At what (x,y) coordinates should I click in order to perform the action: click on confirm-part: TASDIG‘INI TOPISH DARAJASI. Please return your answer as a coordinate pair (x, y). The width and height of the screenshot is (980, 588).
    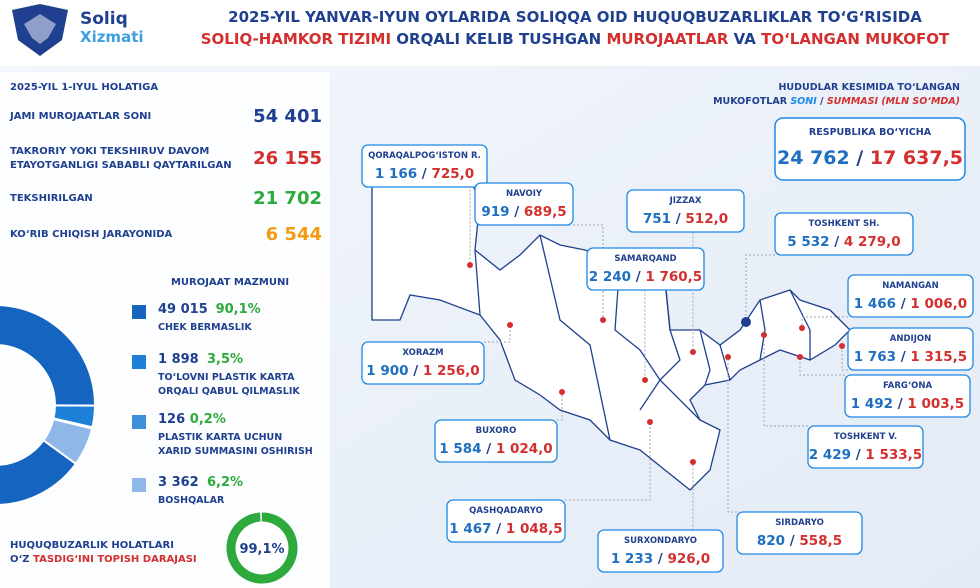
    Looking at the image, I should click on (115, 559).